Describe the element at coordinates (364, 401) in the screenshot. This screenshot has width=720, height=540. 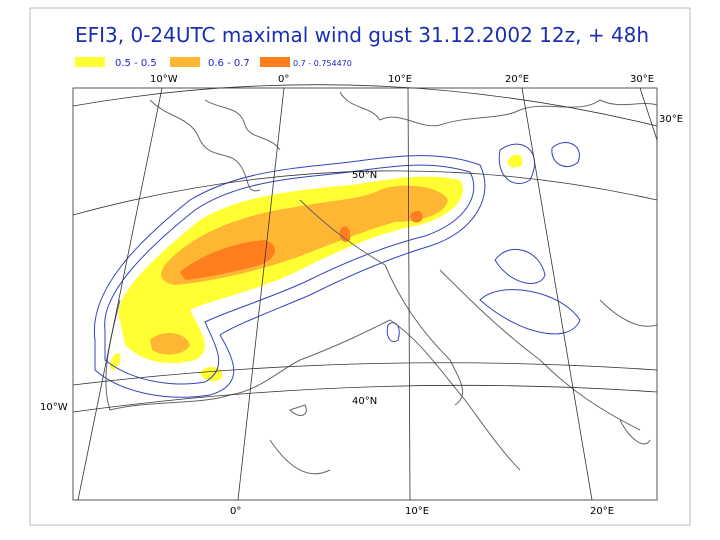
I see `parallel-label: 40°N` at that location.